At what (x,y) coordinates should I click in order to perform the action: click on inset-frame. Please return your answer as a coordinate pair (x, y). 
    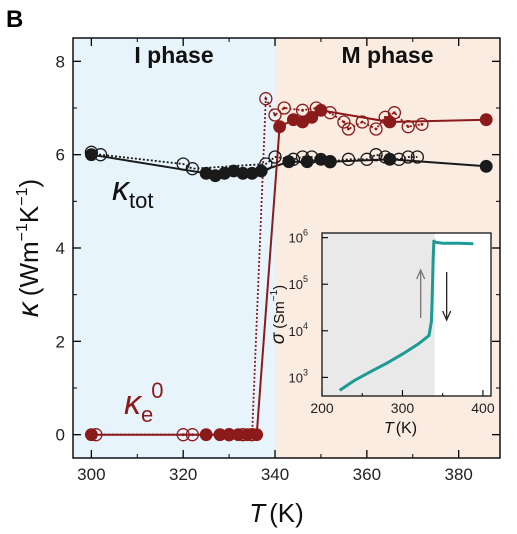
    Looking at the image, I should click on (406, 314).